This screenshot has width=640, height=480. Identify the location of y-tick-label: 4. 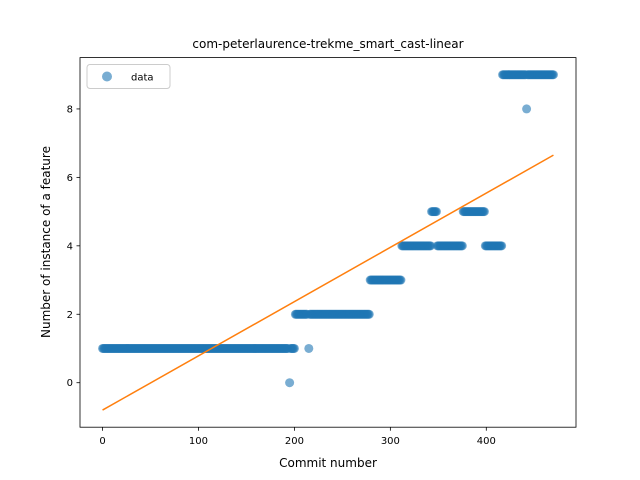
(70, 246).